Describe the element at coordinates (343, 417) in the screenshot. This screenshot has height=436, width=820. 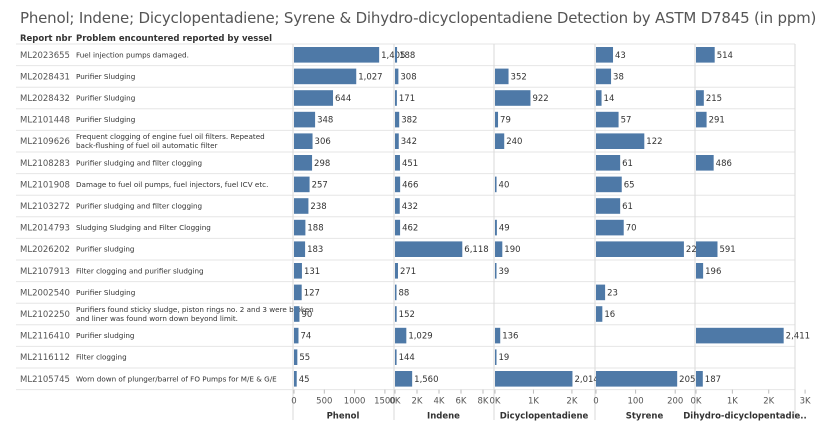
I see `axis-title: Phenol` at that location.